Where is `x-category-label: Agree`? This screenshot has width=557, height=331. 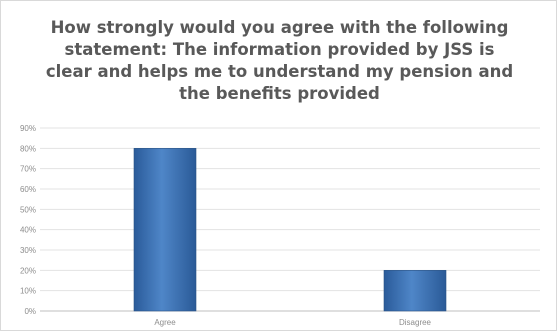
x-category-label: Agree is located at coordinates (165, 322).